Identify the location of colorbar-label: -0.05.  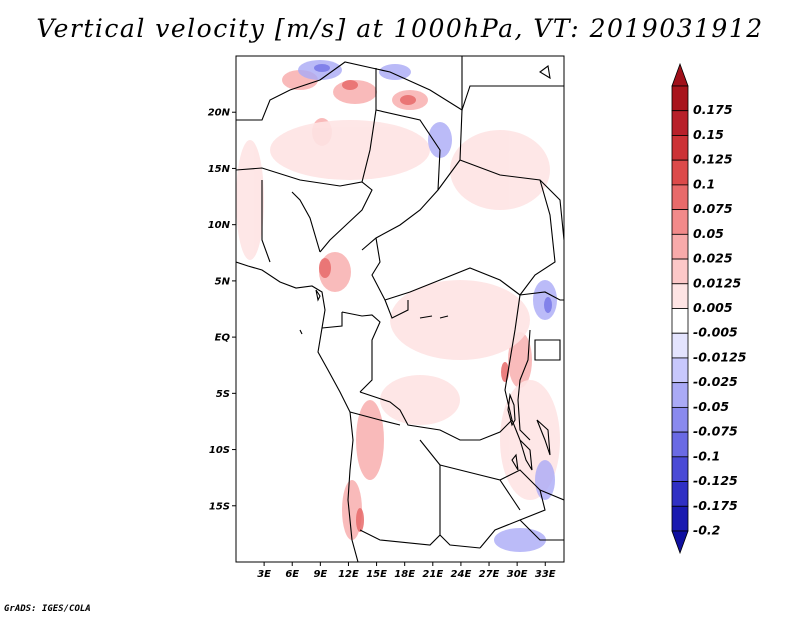
(711, 406).